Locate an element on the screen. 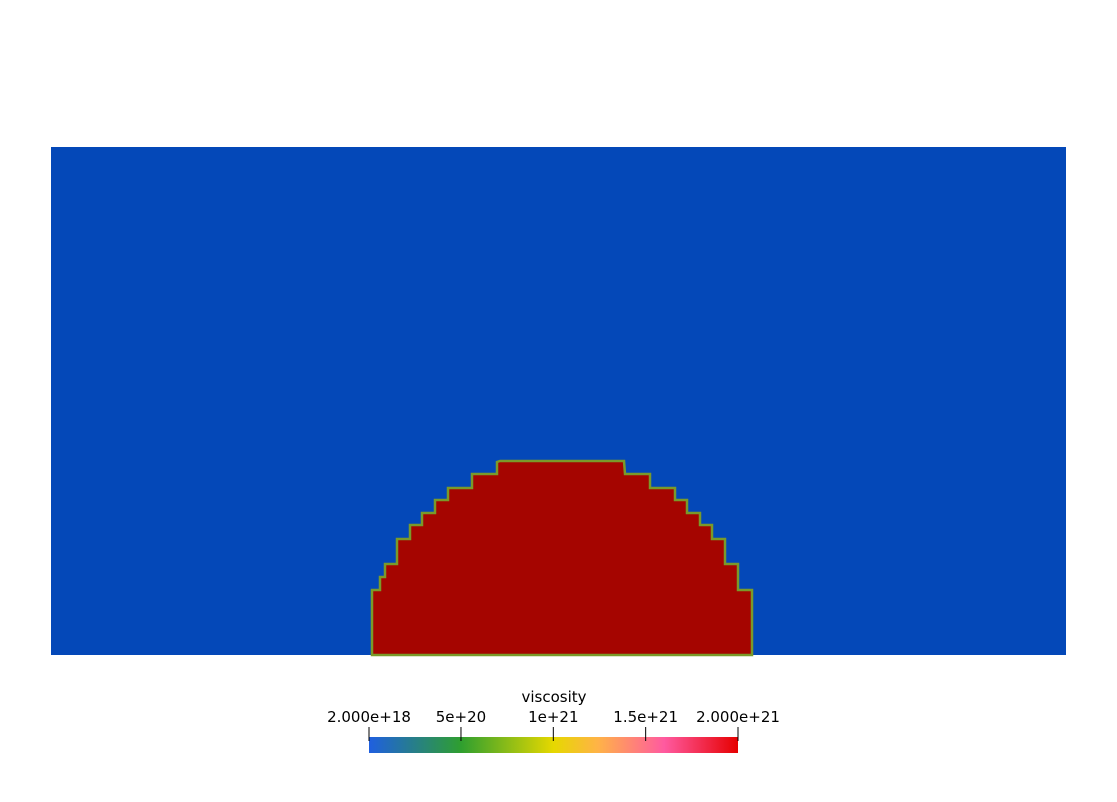 Image resolution: width=1117 pixels, height=802 pixels. colorbar-tick-label: 2.000e+21 is located at coordinates (738, 717).